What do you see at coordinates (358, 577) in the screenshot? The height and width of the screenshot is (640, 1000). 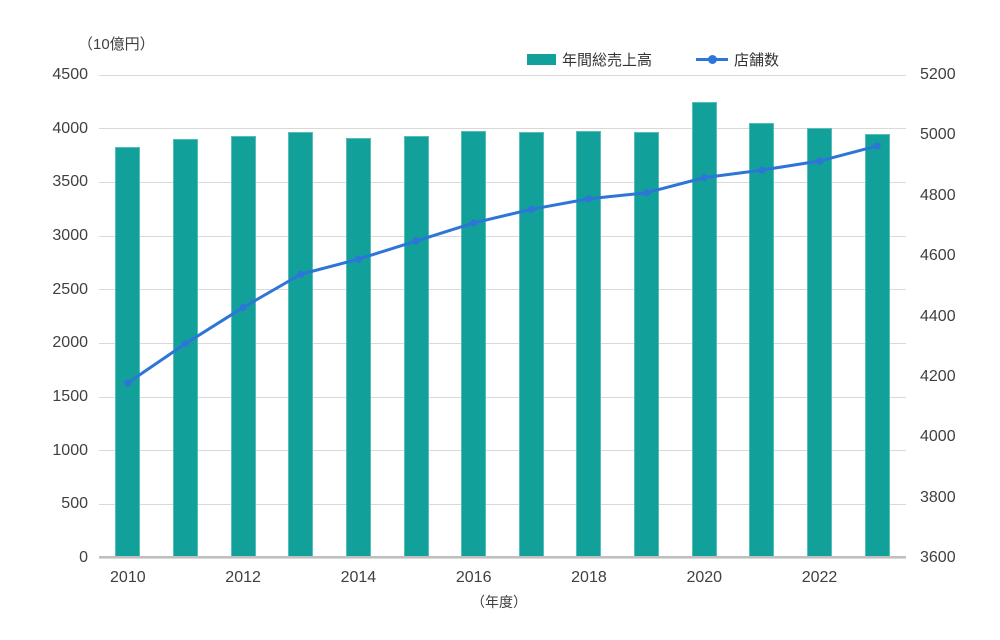 I see `x-tick-label-2014: 2014` at bounding box center [358, 577].